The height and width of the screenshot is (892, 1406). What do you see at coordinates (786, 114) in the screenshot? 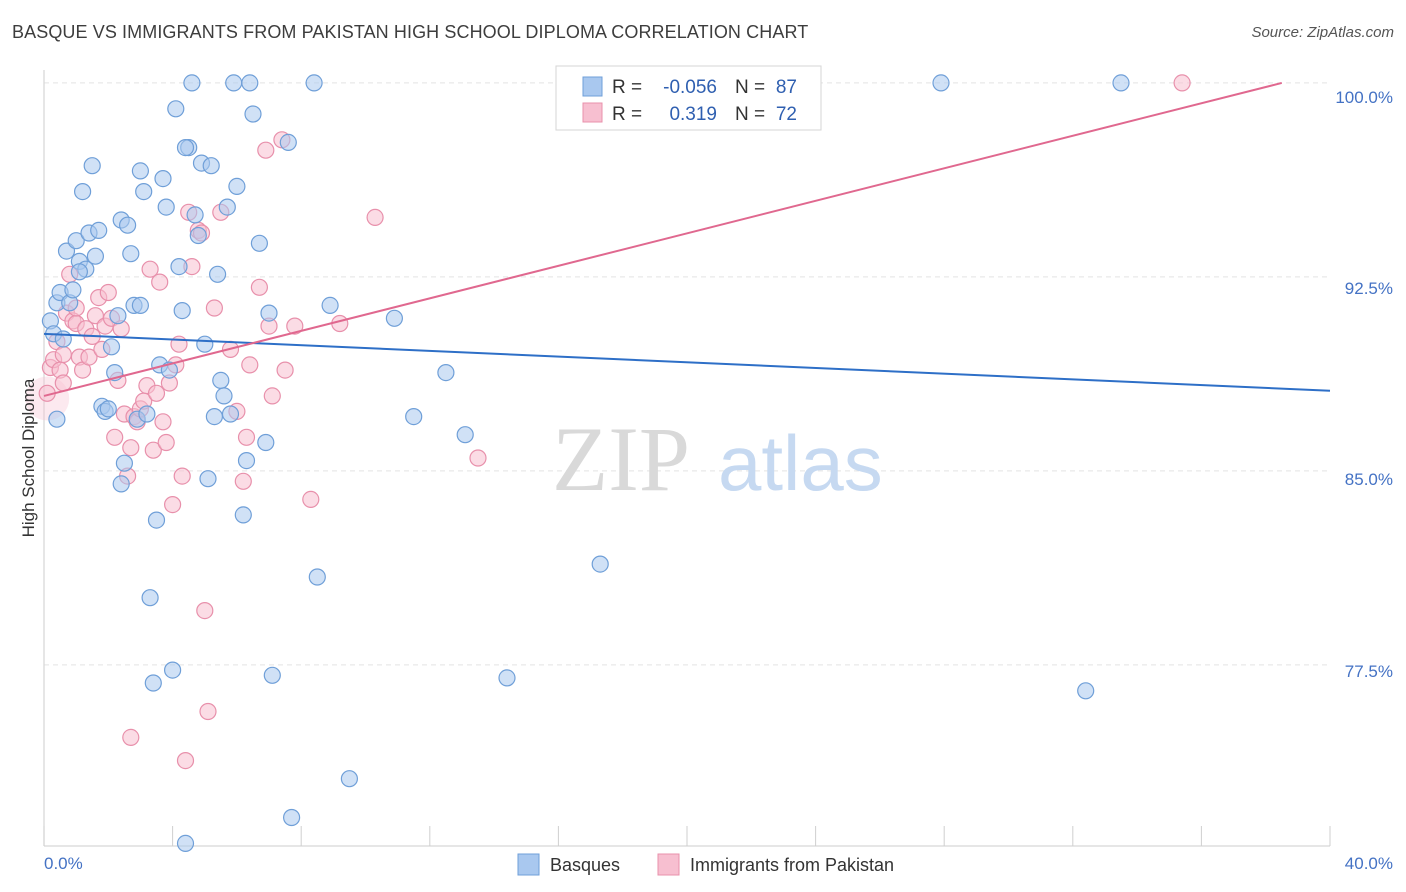
I see `stats-n-value-pakistan: 72` at bounding box center [786, 114].